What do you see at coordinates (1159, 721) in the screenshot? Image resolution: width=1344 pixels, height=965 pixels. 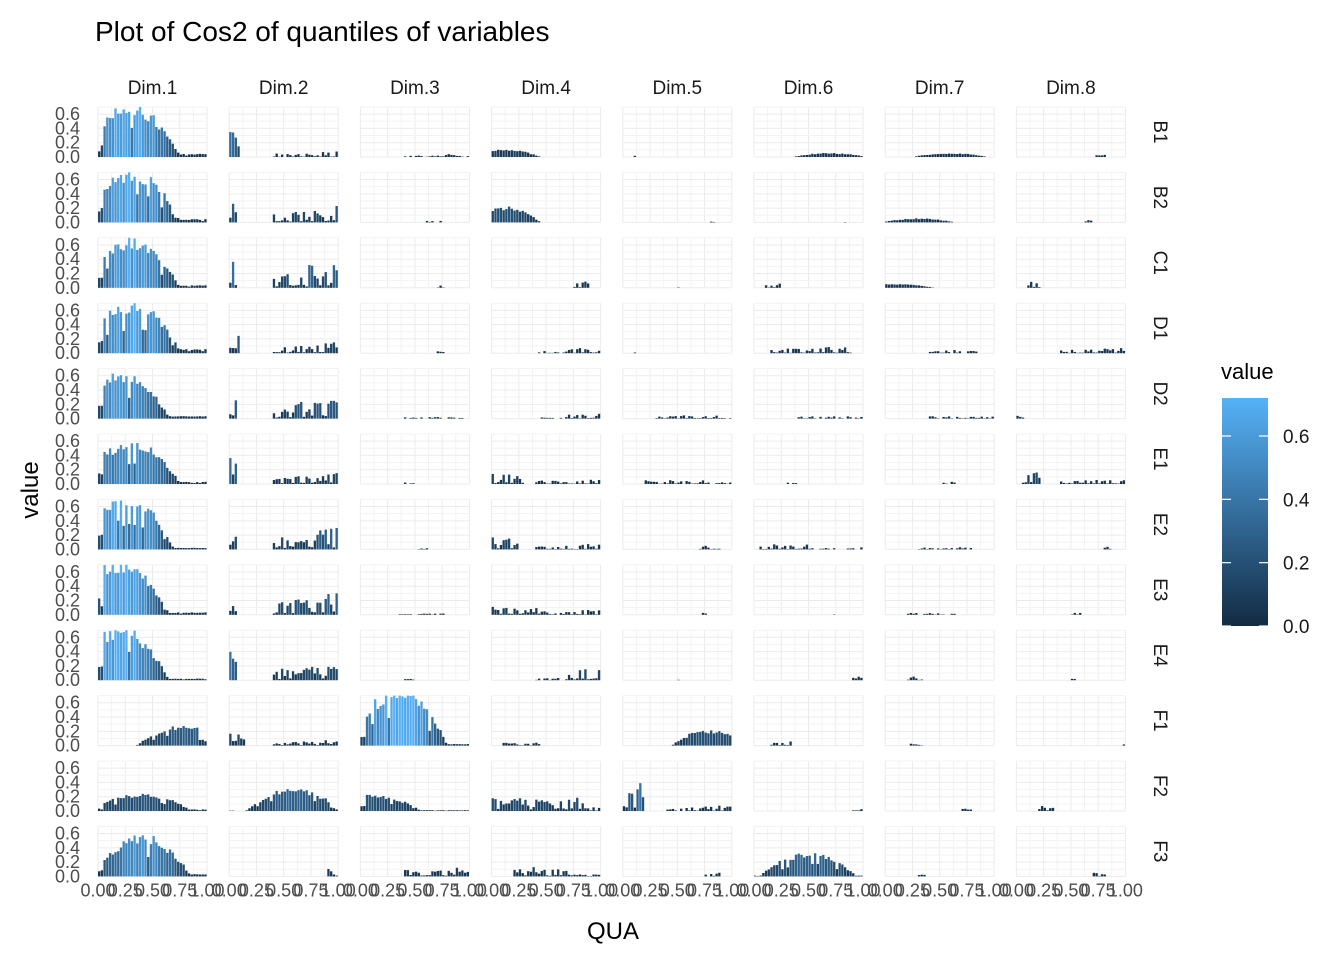 I see `facet-row-label: F1` at bounding box center [1159, 721].